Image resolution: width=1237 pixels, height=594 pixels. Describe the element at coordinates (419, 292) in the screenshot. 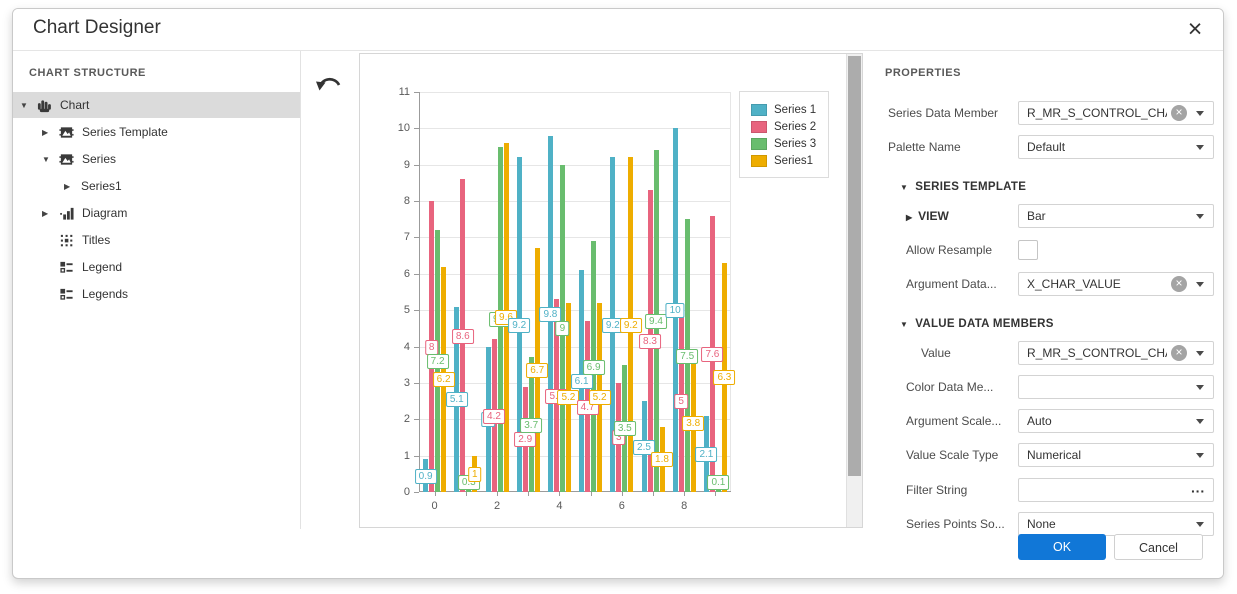

I see `y-axis-line` at that location.